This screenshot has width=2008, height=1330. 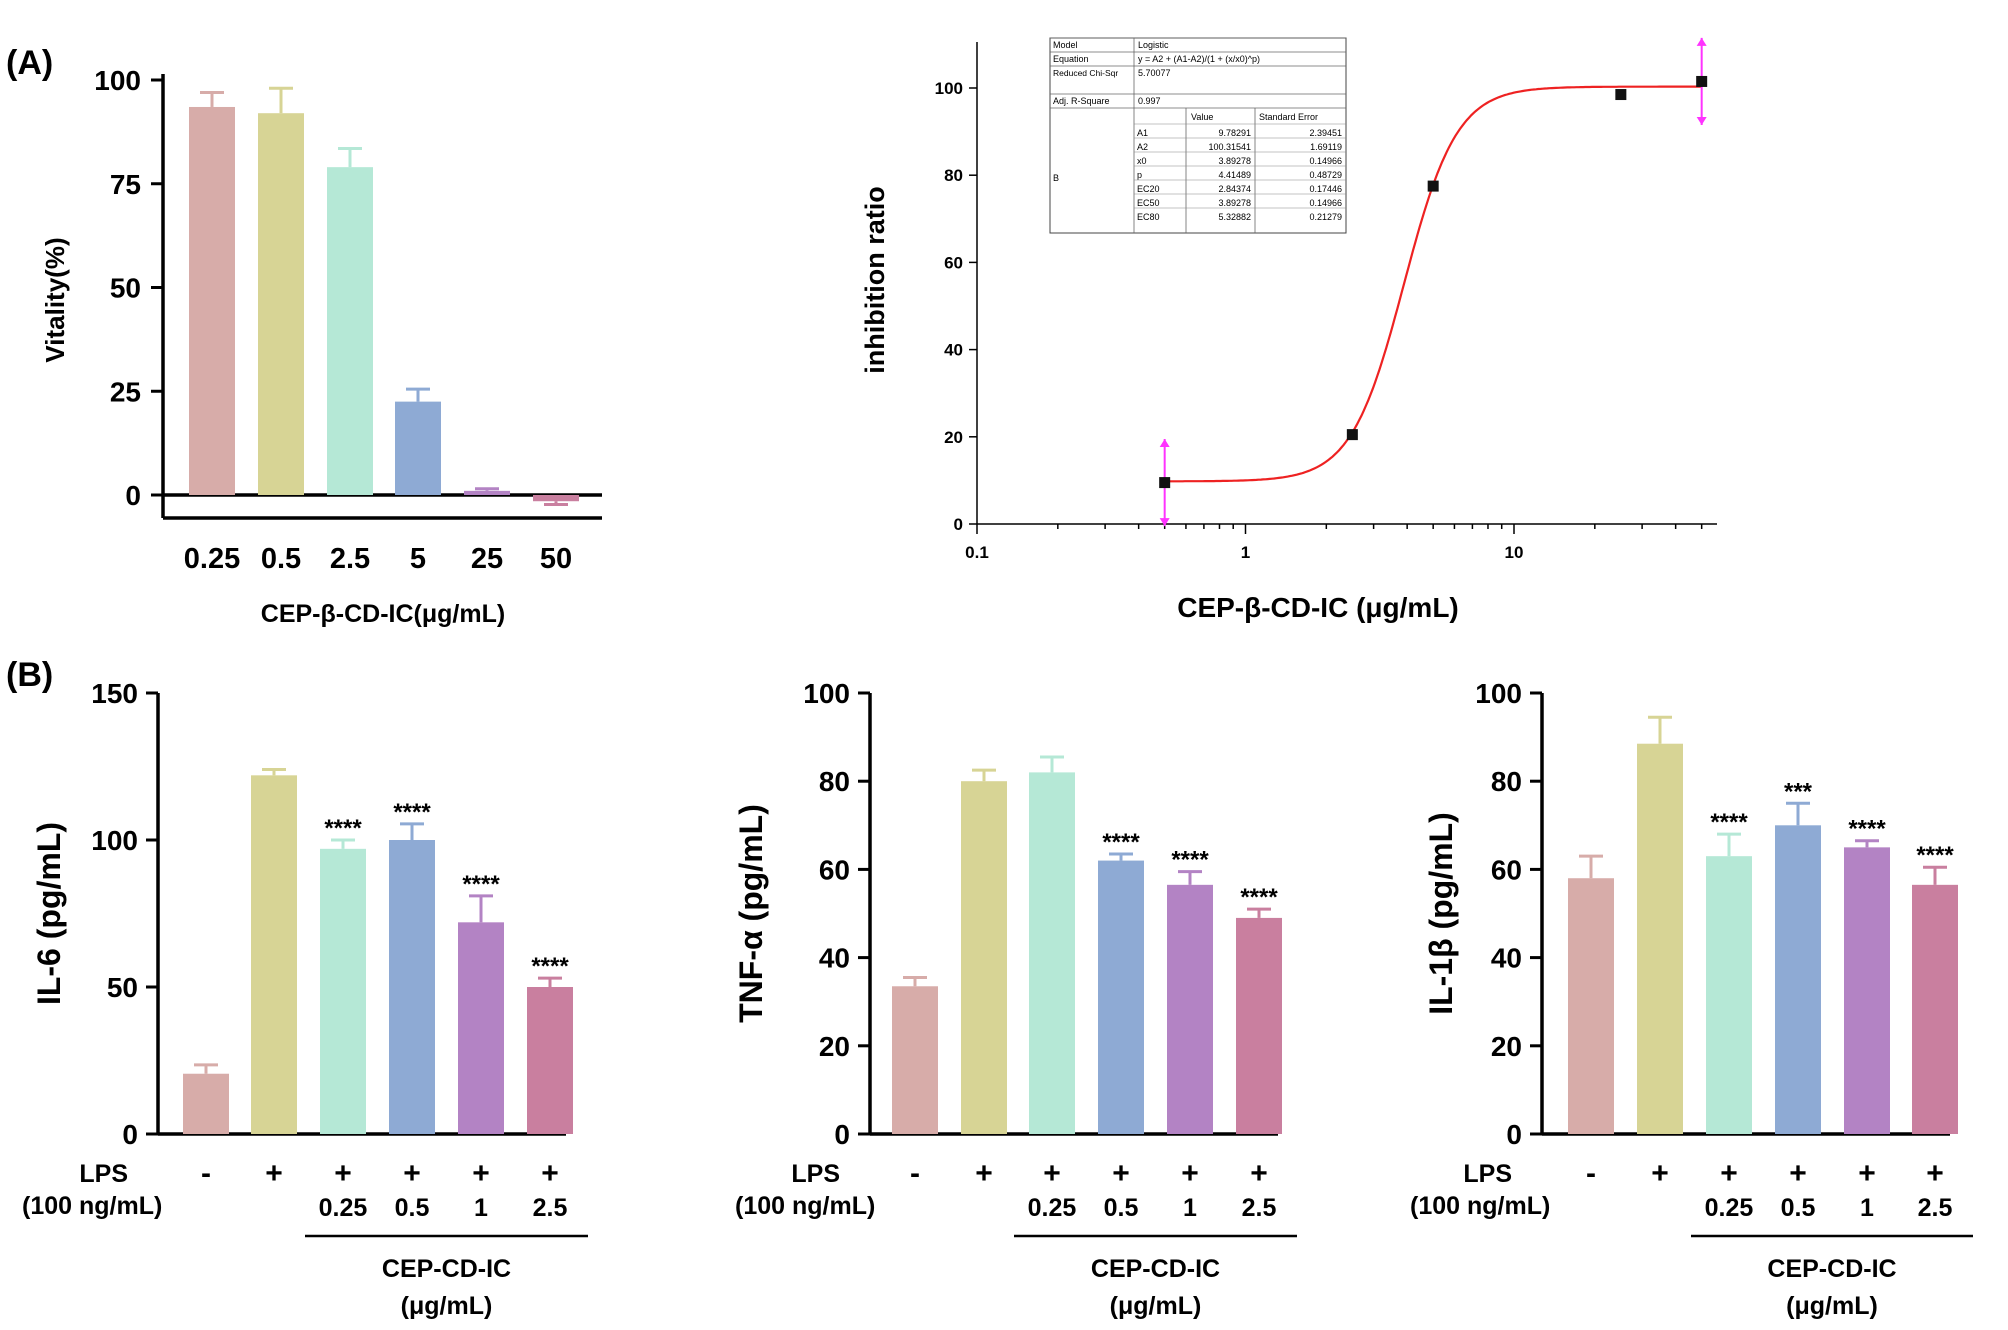 What do you see at coordinates (751, 913) in the screenshot?
I see `y-axis-title: TNF-α (pg/mL)` at bounding box center [751, 913].